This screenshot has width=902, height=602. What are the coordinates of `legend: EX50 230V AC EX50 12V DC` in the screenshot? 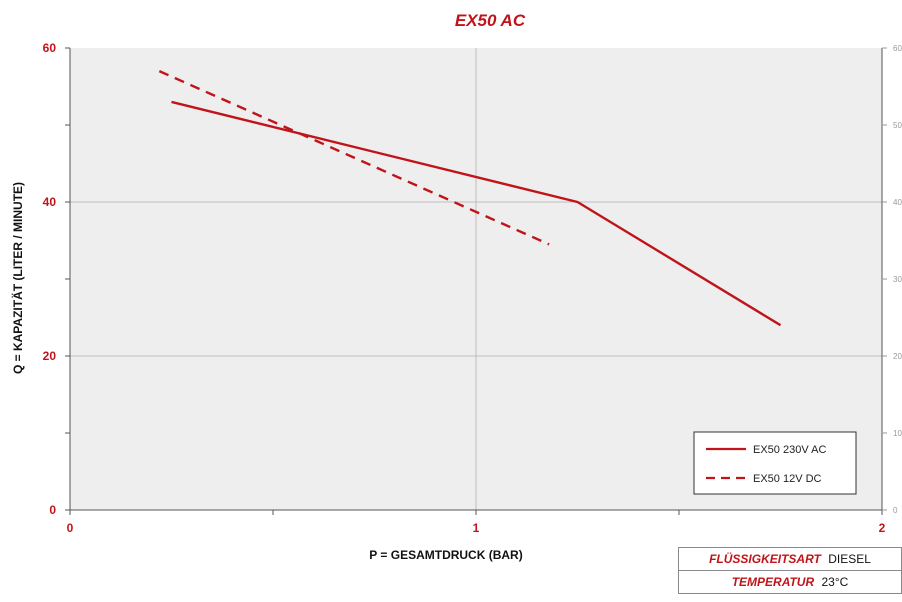 It's located at (775, 463).